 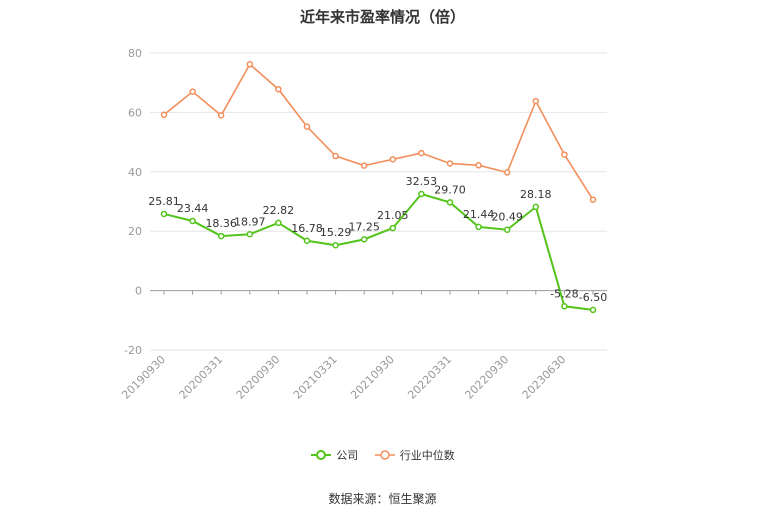 What do you see at coordinates (307, 228) in the screenshot?
I see `company-data-label: 16.78` at bounding box center [307, 228].